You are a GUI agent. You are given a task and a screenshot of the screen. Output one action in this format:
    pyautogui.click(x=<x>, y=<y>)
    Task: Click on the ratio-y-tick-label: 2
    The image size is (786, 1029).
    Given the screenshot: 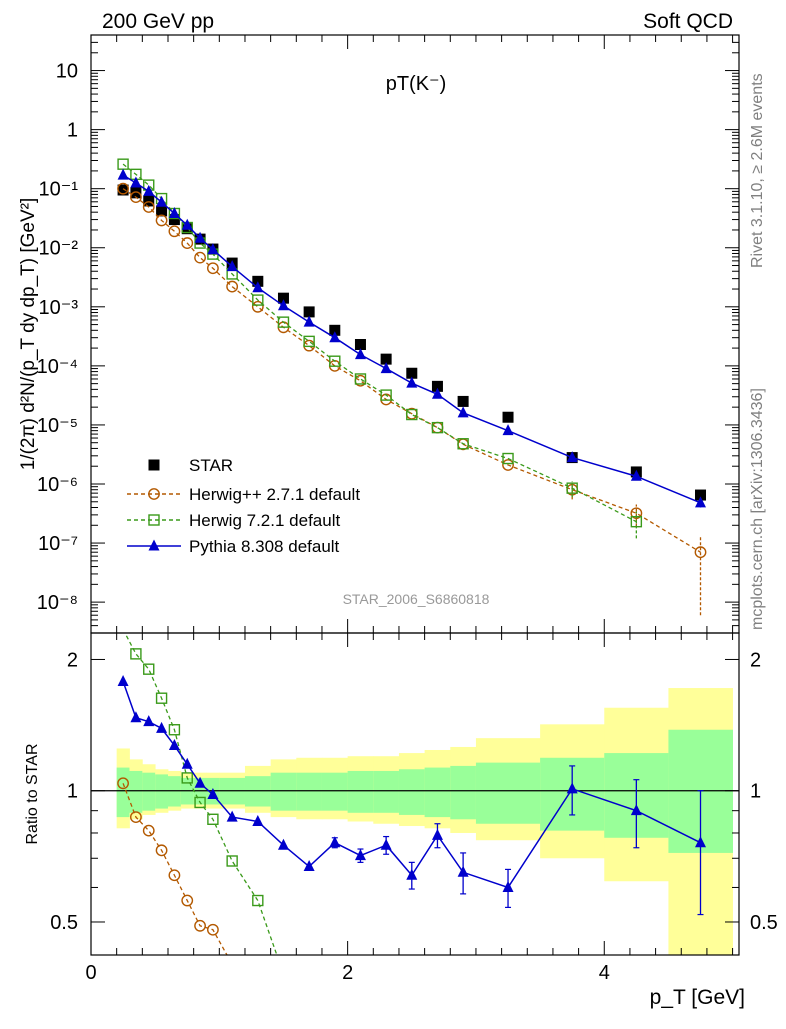 What is the action you would take?
    pyautogui.click(x=72, y=660)
    